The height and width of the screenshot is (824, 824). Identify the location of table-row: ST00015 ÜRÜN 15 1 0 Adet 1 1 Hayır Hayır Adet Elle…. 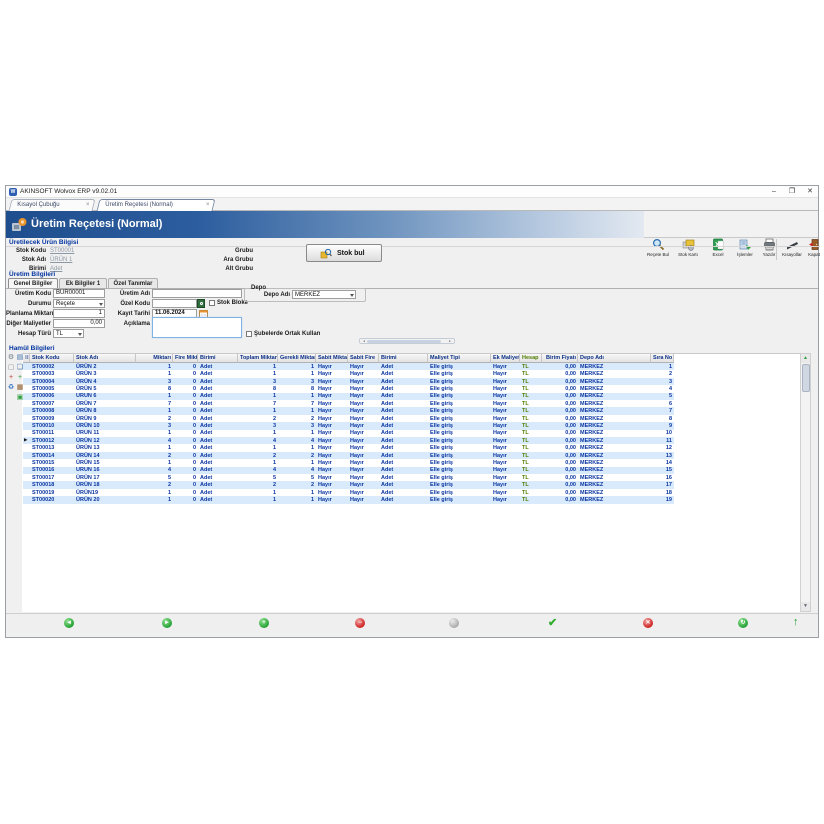
(348, 462).